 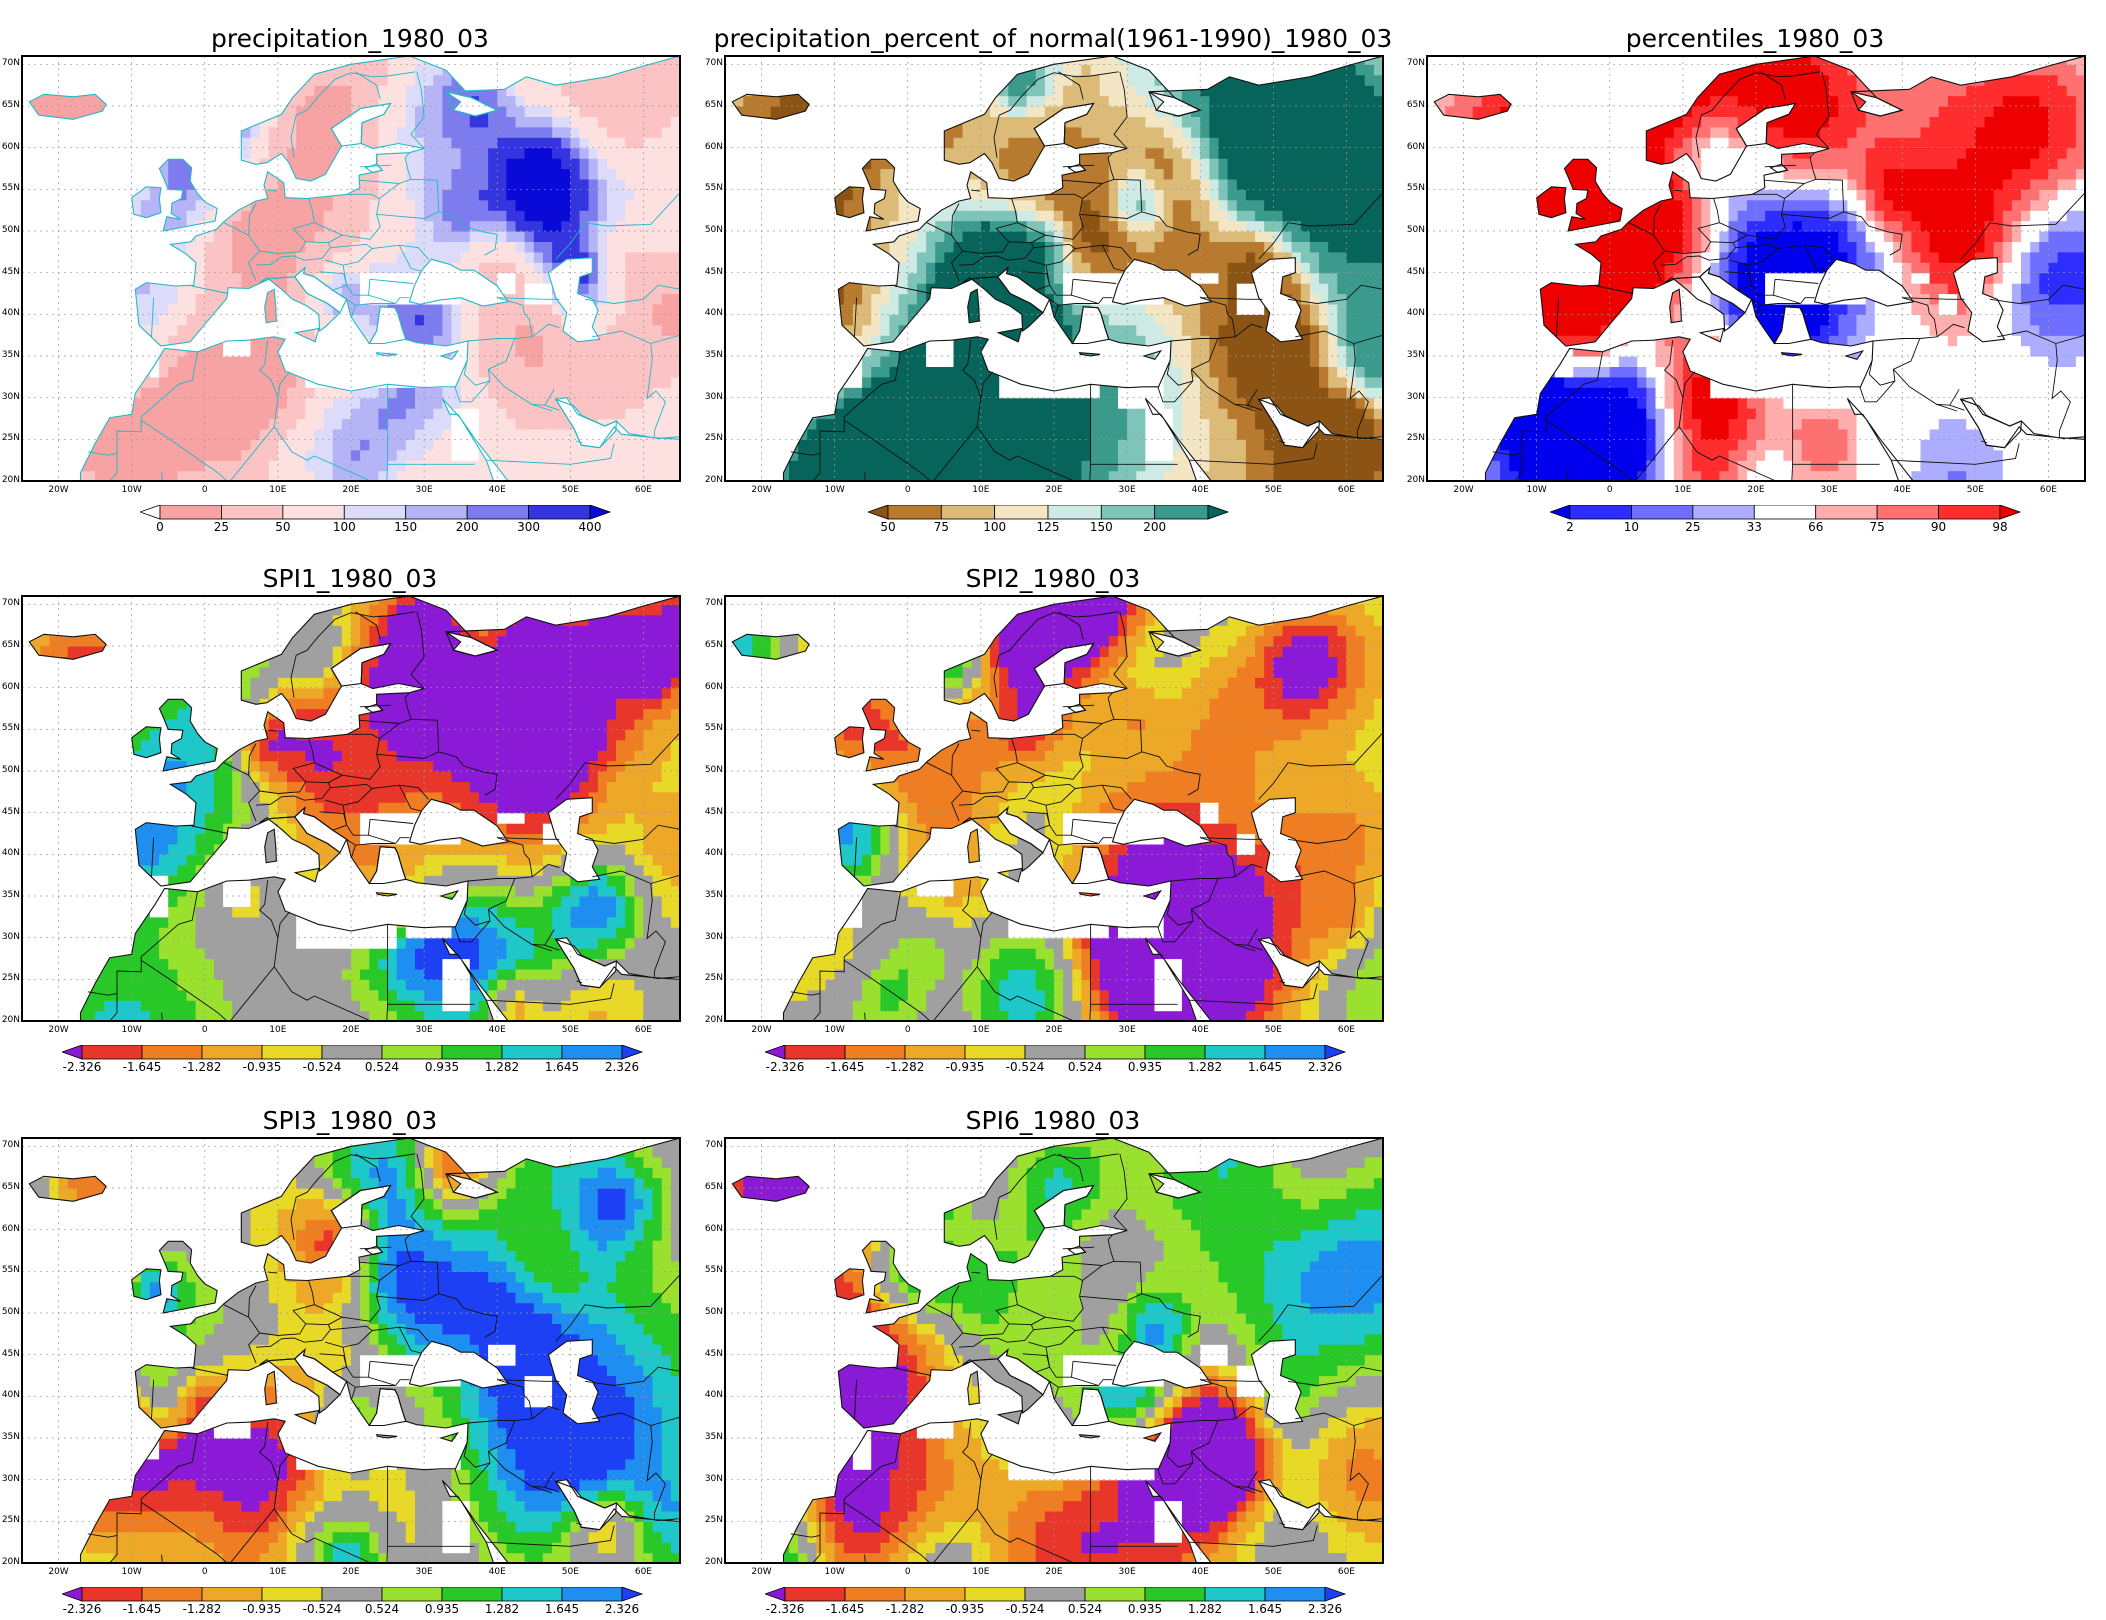 What do you see at coordinates (1048, 527) in the screenshot?
I see `colorbar-label: 125` at bounding box center [1048, 527].